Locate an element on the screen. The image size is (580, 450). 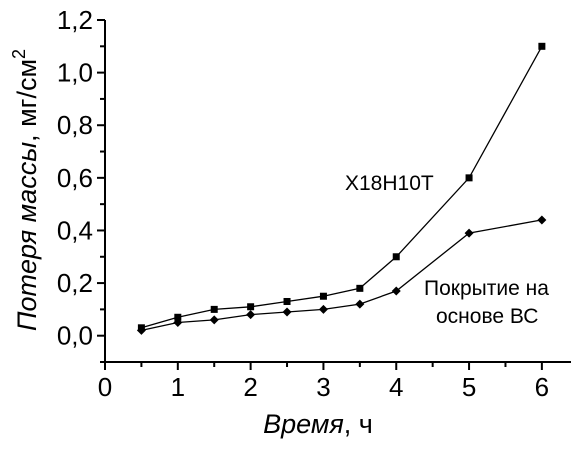
y-tick-label: 1,0 is located at coordinates (75, 73).